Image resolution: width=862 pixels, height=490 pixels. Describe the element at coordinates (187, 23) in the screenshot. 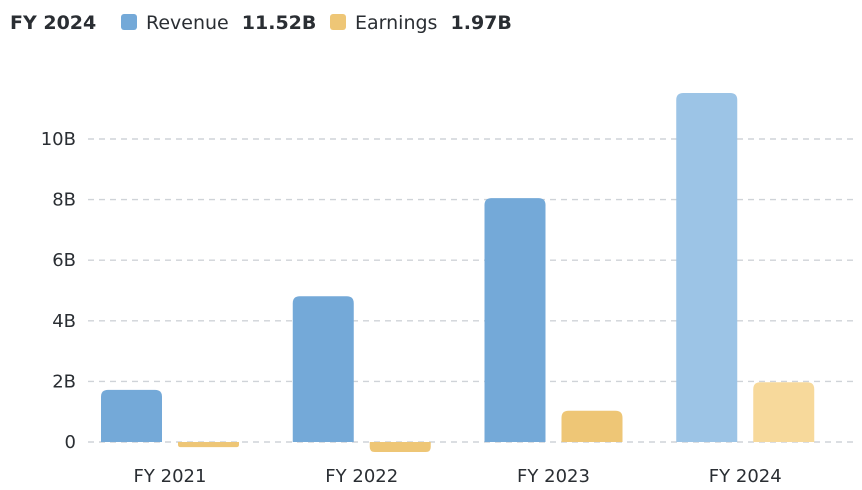

I see `legend-revenue-label: Revenue` at that location.